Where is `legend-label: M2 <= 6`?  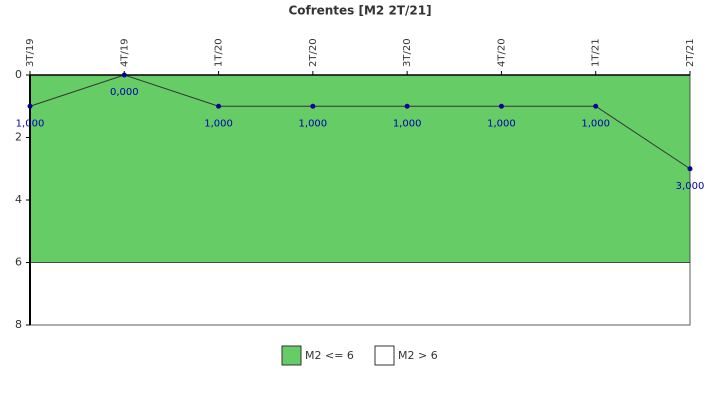 legend-label: M2 <= 6 is located at coordinates (329, 355).